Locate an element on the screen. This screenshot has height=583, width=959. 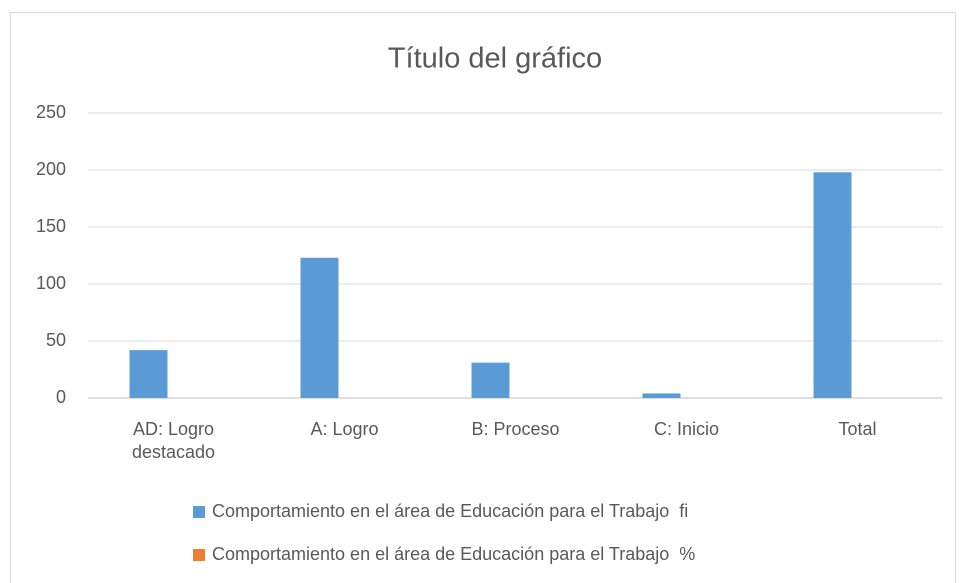
y-tick-label: 150 is located at coordinates (51, 226).